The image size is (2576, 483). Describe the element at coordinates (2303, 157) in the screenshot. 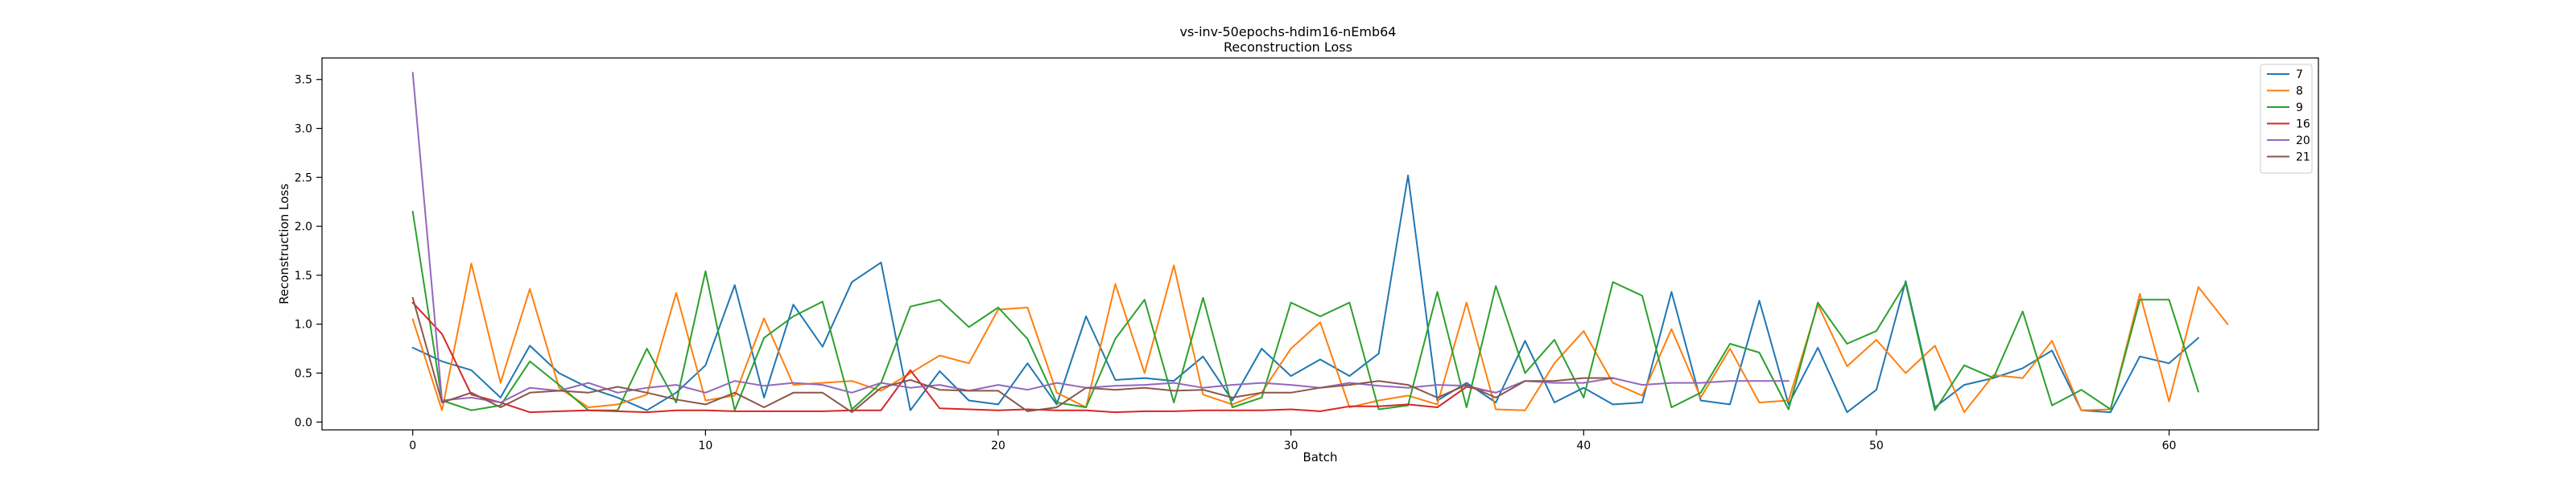

I see `legend-label-21: 21` at that location.